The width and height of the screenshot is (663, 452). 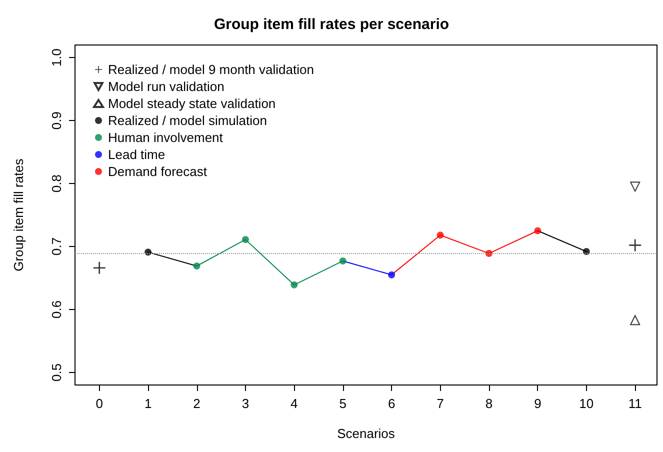 I want to click on legend-label: Realized / model simulation, so click(x=187, y=120).